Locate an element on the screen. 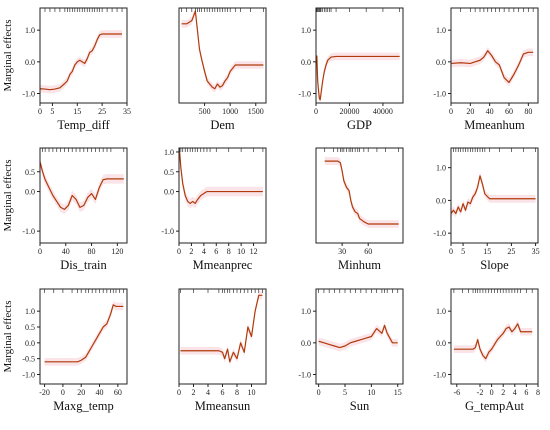  y-tick-label: 0.5 is located at coordinates (30, 327).